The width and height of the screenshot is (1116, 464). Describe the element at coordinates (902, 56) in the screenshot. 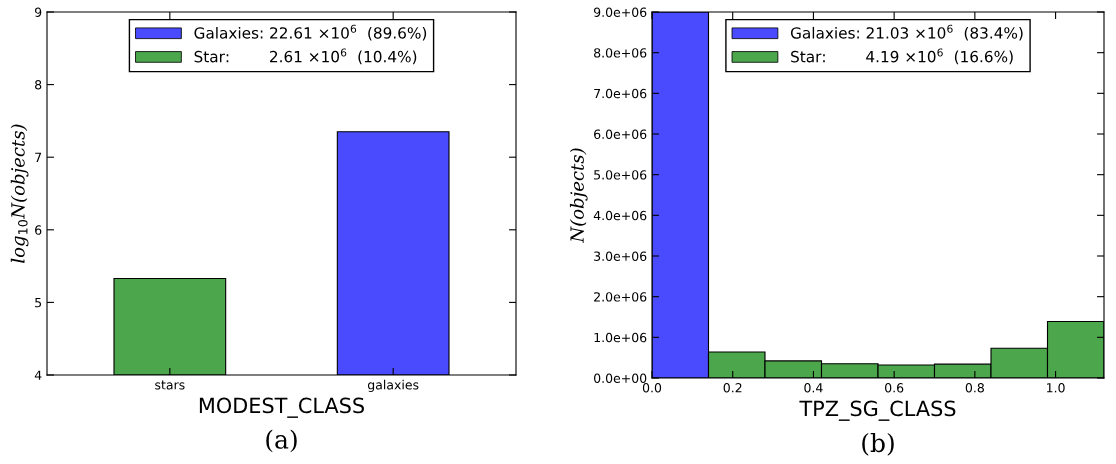

I see `legend-label: Star: 4.19 ×10$^{6}$ (16.6%)` at that location.